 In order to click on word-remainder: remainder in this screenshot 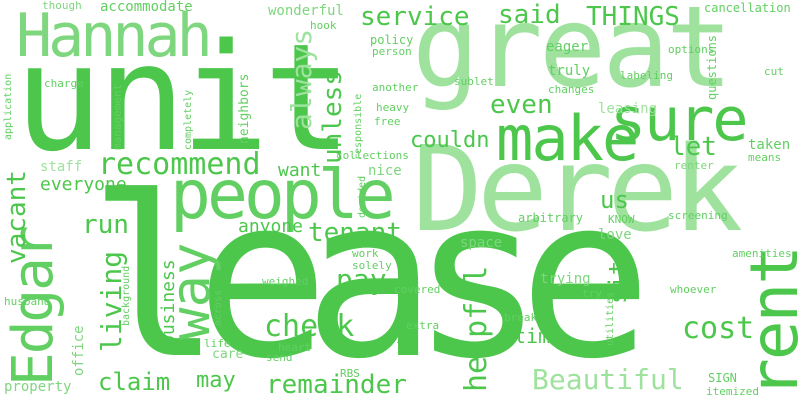, I will do `click(336, 385)`.